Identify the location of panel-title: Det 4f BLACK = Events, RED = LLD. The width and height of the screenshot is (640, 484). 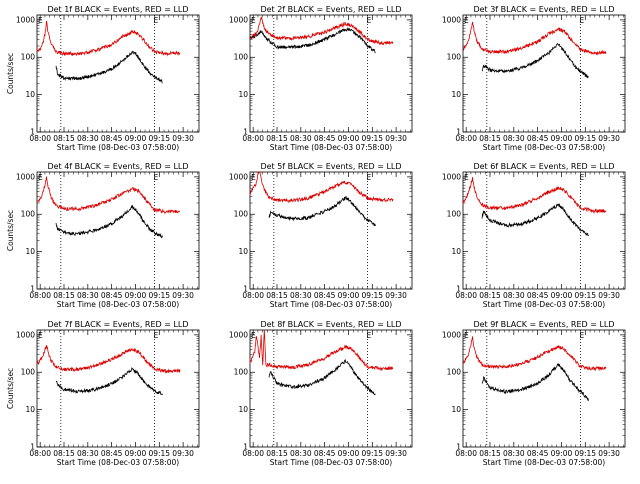
(117, 166).